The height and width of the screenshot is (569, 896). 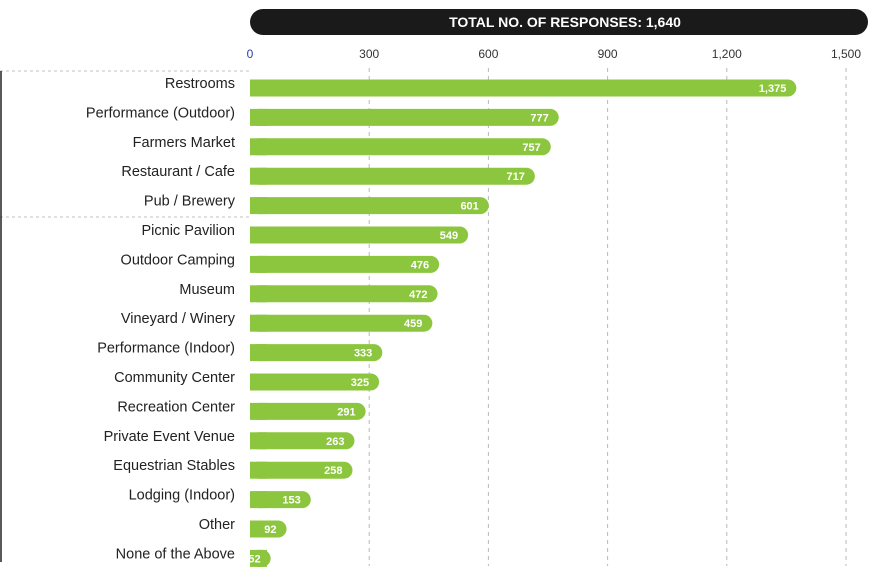 I want to click on x-tick-label: 300, so click(x=369, y=54).